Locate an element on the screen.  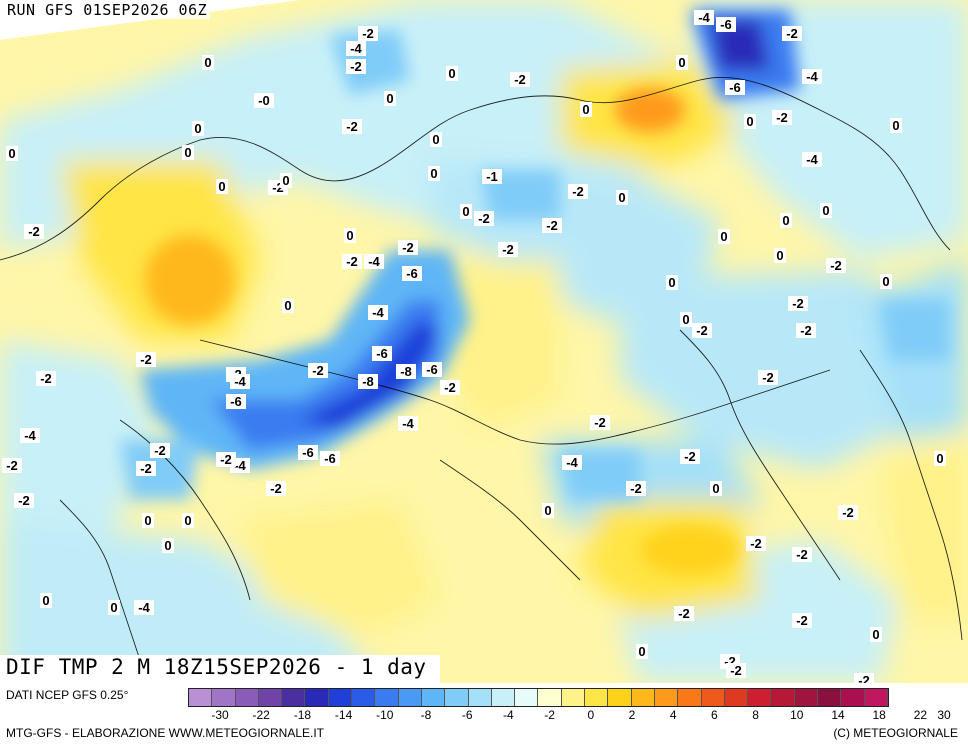
colorbar-tick-label: -22 is located at coordinates (261, 715).